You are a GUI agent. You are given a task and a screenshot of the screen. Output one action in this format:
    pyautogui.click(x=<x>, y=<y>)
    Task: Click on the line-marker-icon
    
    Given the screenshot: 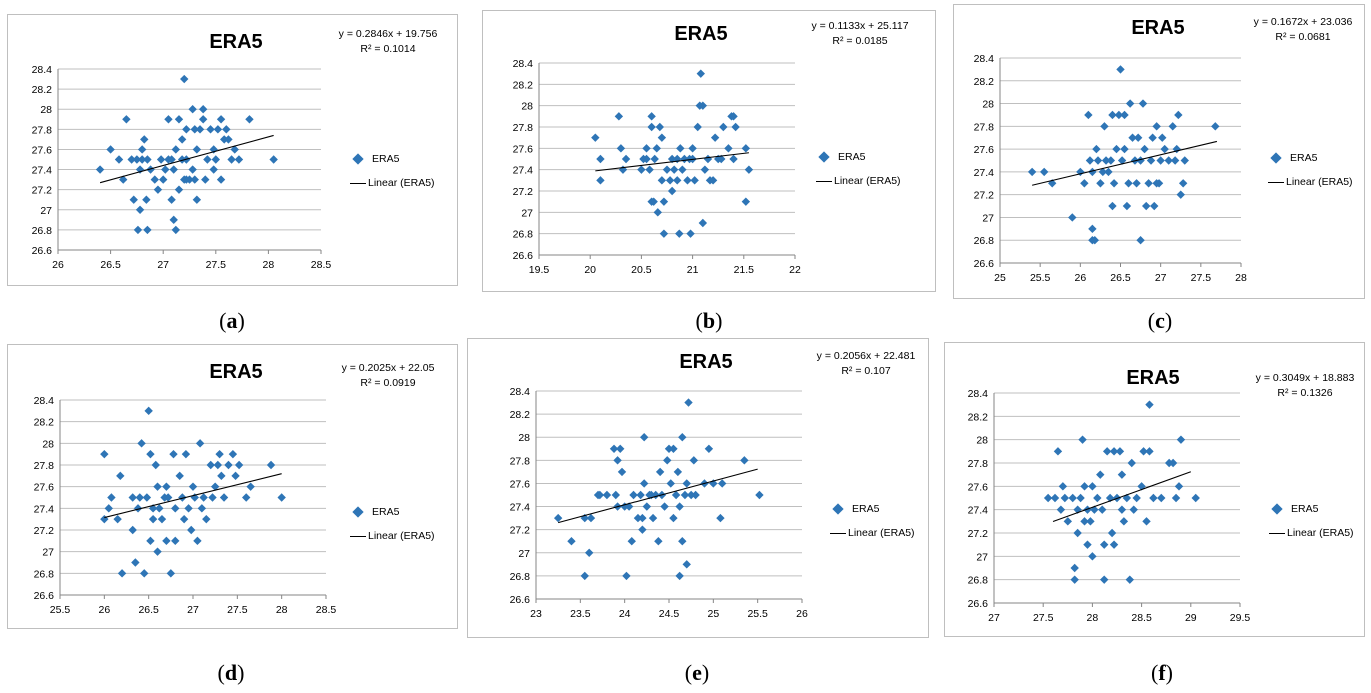 What is the action you would take?
    pyautogui.click(x=358, y=183)
    